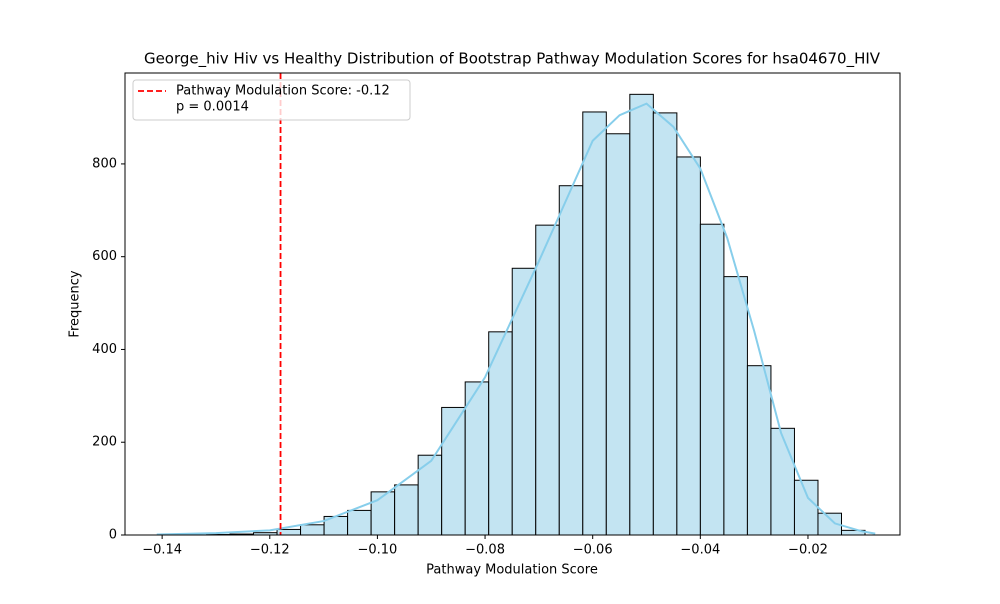 This screenshot has height=604, width=1000. I want to click on y-tick-label: 800, so click(104, 163).